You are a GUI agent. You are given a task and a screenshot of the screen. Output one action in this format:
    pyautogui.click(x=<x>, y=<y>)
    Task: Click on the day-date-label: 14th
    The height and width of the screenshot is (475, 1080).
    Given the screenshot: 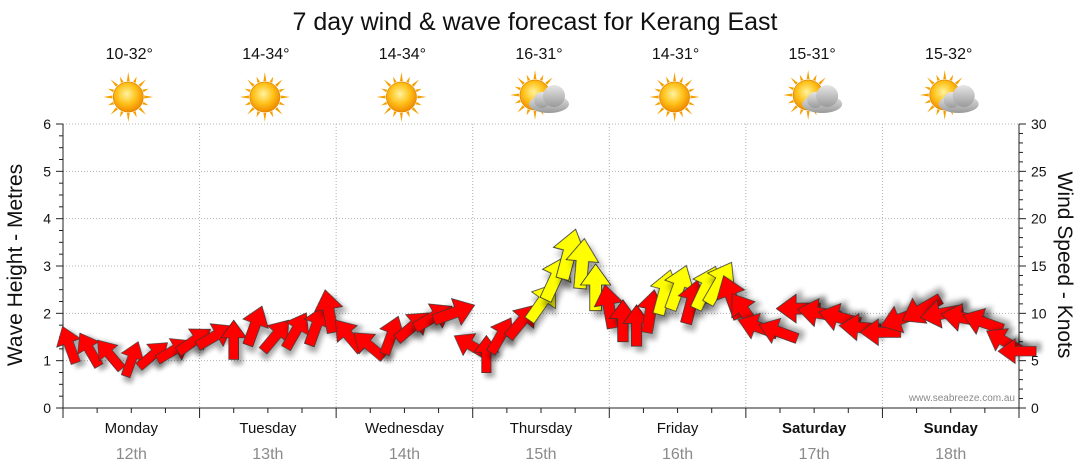 What is the action you would take?
    pyautogui.click(x=404, y=454)
    